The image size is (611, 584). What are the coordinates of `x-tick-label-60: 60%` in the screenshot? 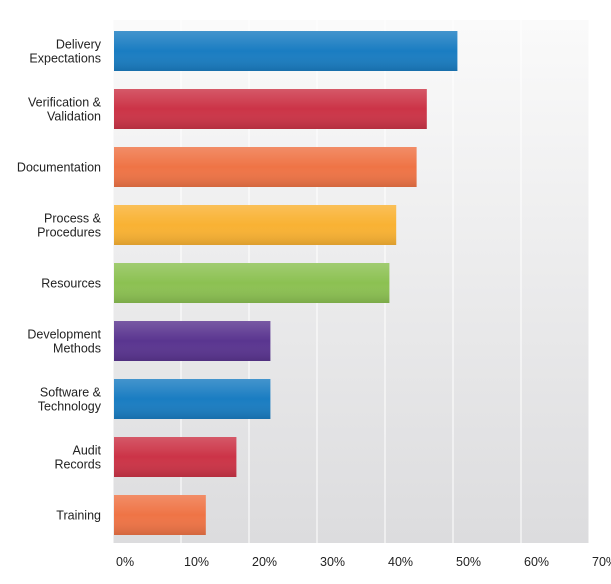 It's located at (536, 562).